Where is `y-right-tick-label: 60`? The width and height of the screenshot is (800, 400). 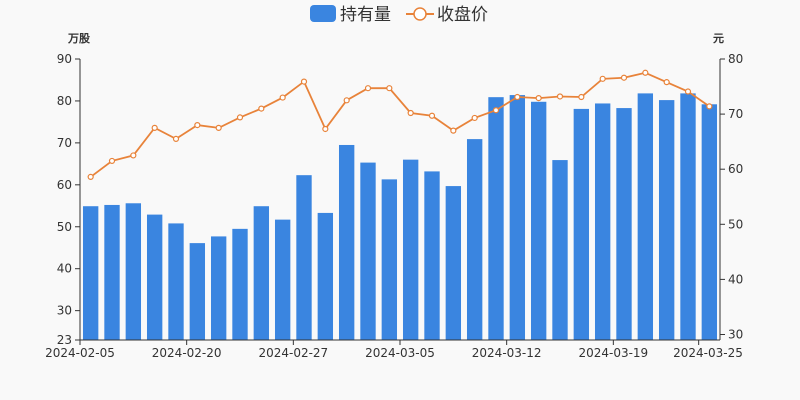 y-right-tick-label: 60 is located at coordinates (735, 169).